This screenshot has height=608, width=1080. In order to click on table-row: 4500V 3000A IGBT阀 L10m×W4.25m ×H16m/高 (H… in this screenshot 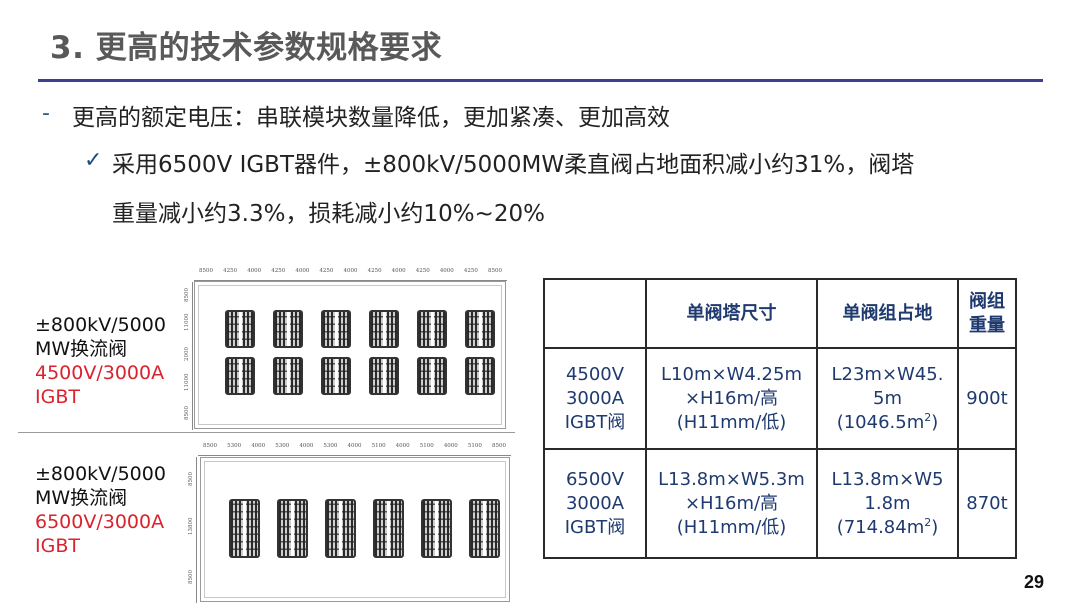, I will do `click(780, 398)`.